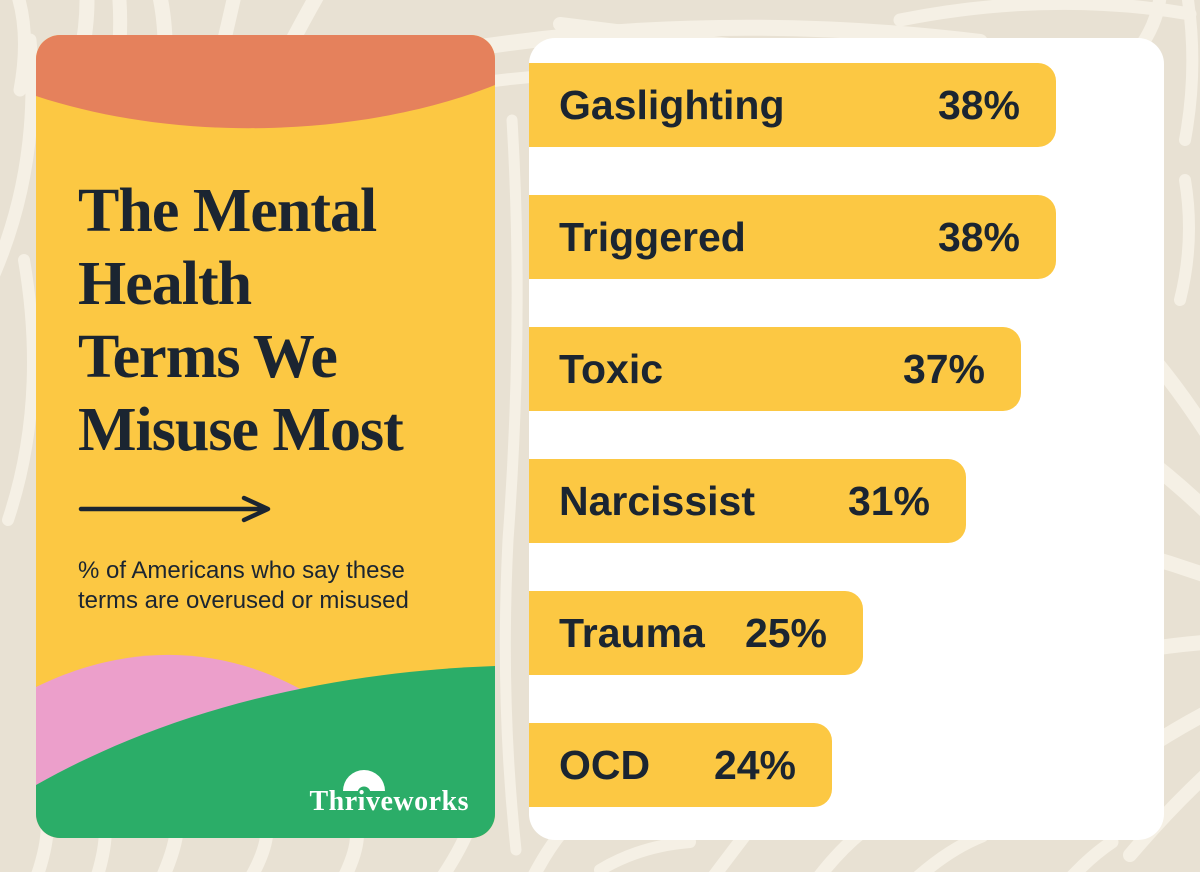  Describe the element at coordinates (611, 368) in the screenshot. I see `bar-category-label: Toxic` at that location.